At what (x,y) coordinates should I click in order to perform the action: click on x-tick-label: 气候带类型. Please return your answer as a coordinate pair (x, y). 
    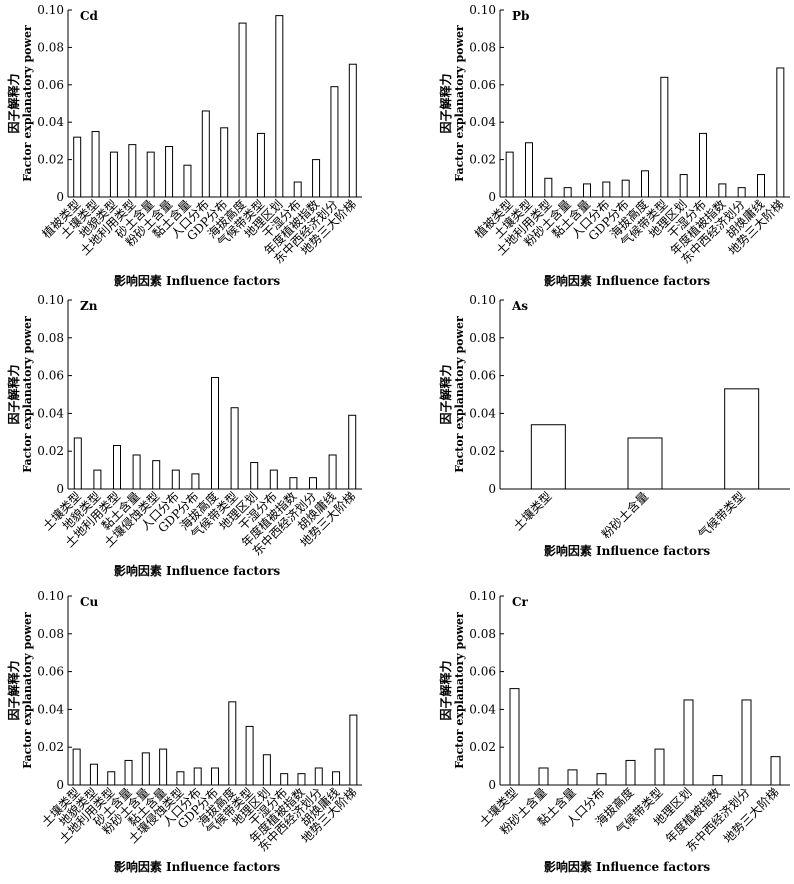
    Looking at the image, I should click on (721, 515).